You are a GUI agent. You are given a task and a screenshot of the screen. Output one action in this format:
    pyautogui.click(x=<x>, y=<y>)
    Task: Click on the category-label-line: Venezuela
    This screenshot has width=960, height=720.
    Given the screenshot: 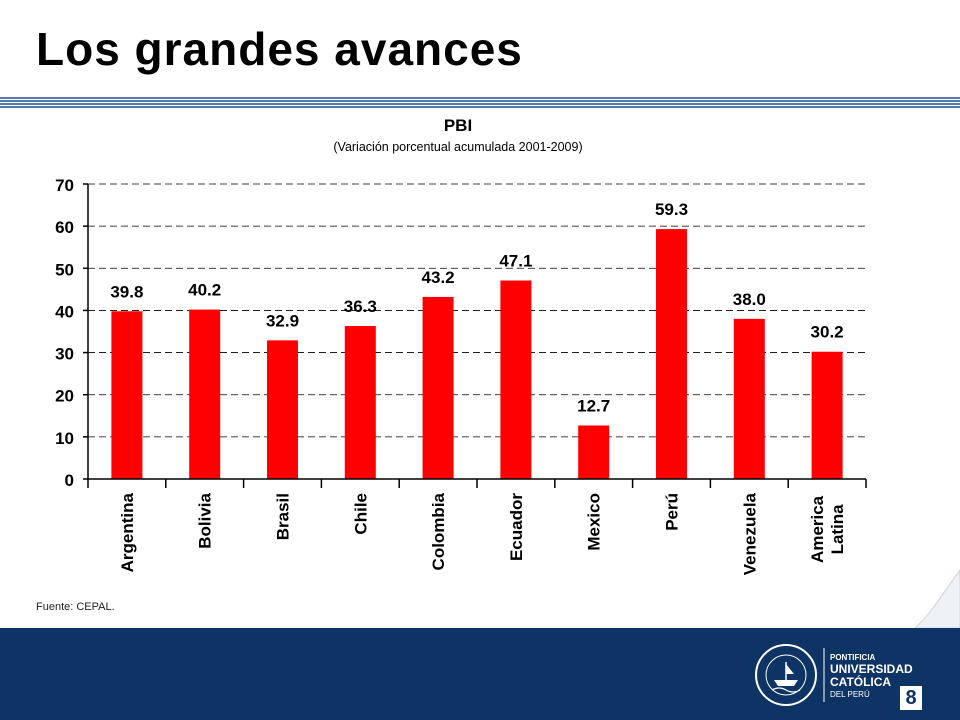 What is the action you would take?
    pyautogui.click(x=749, y=533)
    